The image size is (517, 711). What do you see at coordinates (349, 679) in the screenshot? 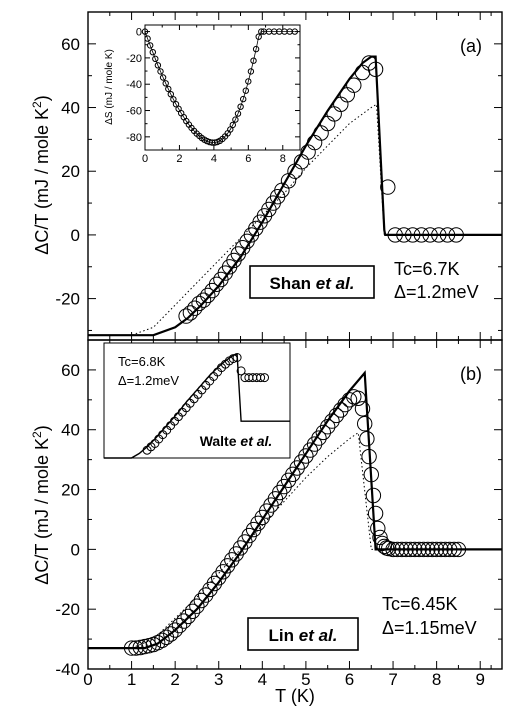
I see `x-tick-label: 6` at bounding box center [349, 679].